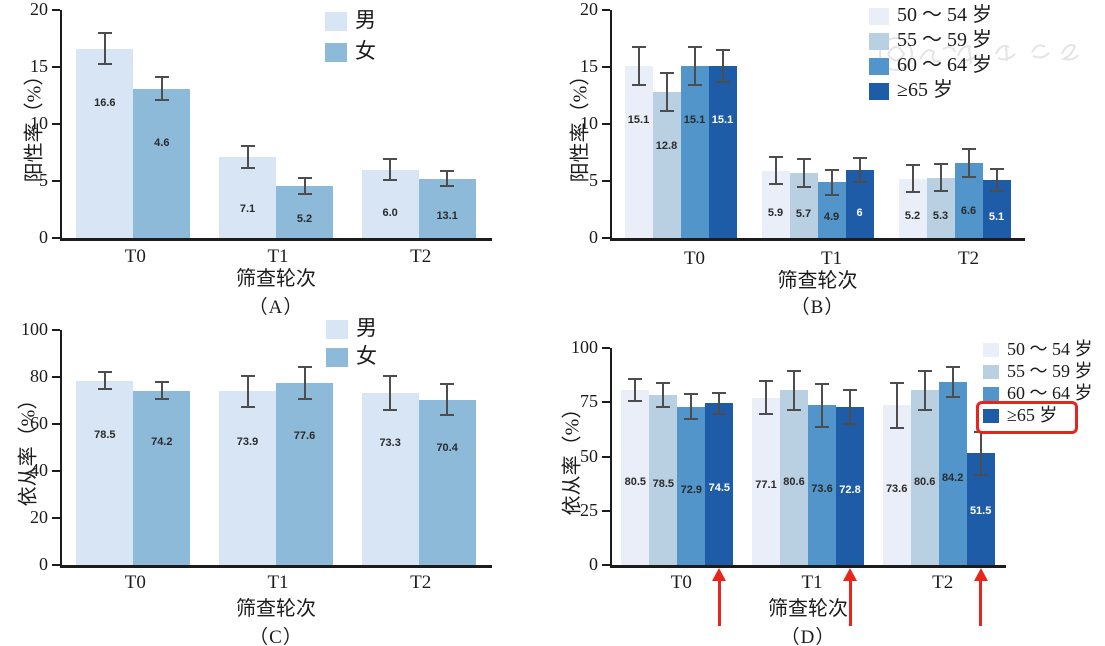 The width and height of the screenshot is (1105, 646). I want to click on y-tick-label: 60, so click(39, 423).